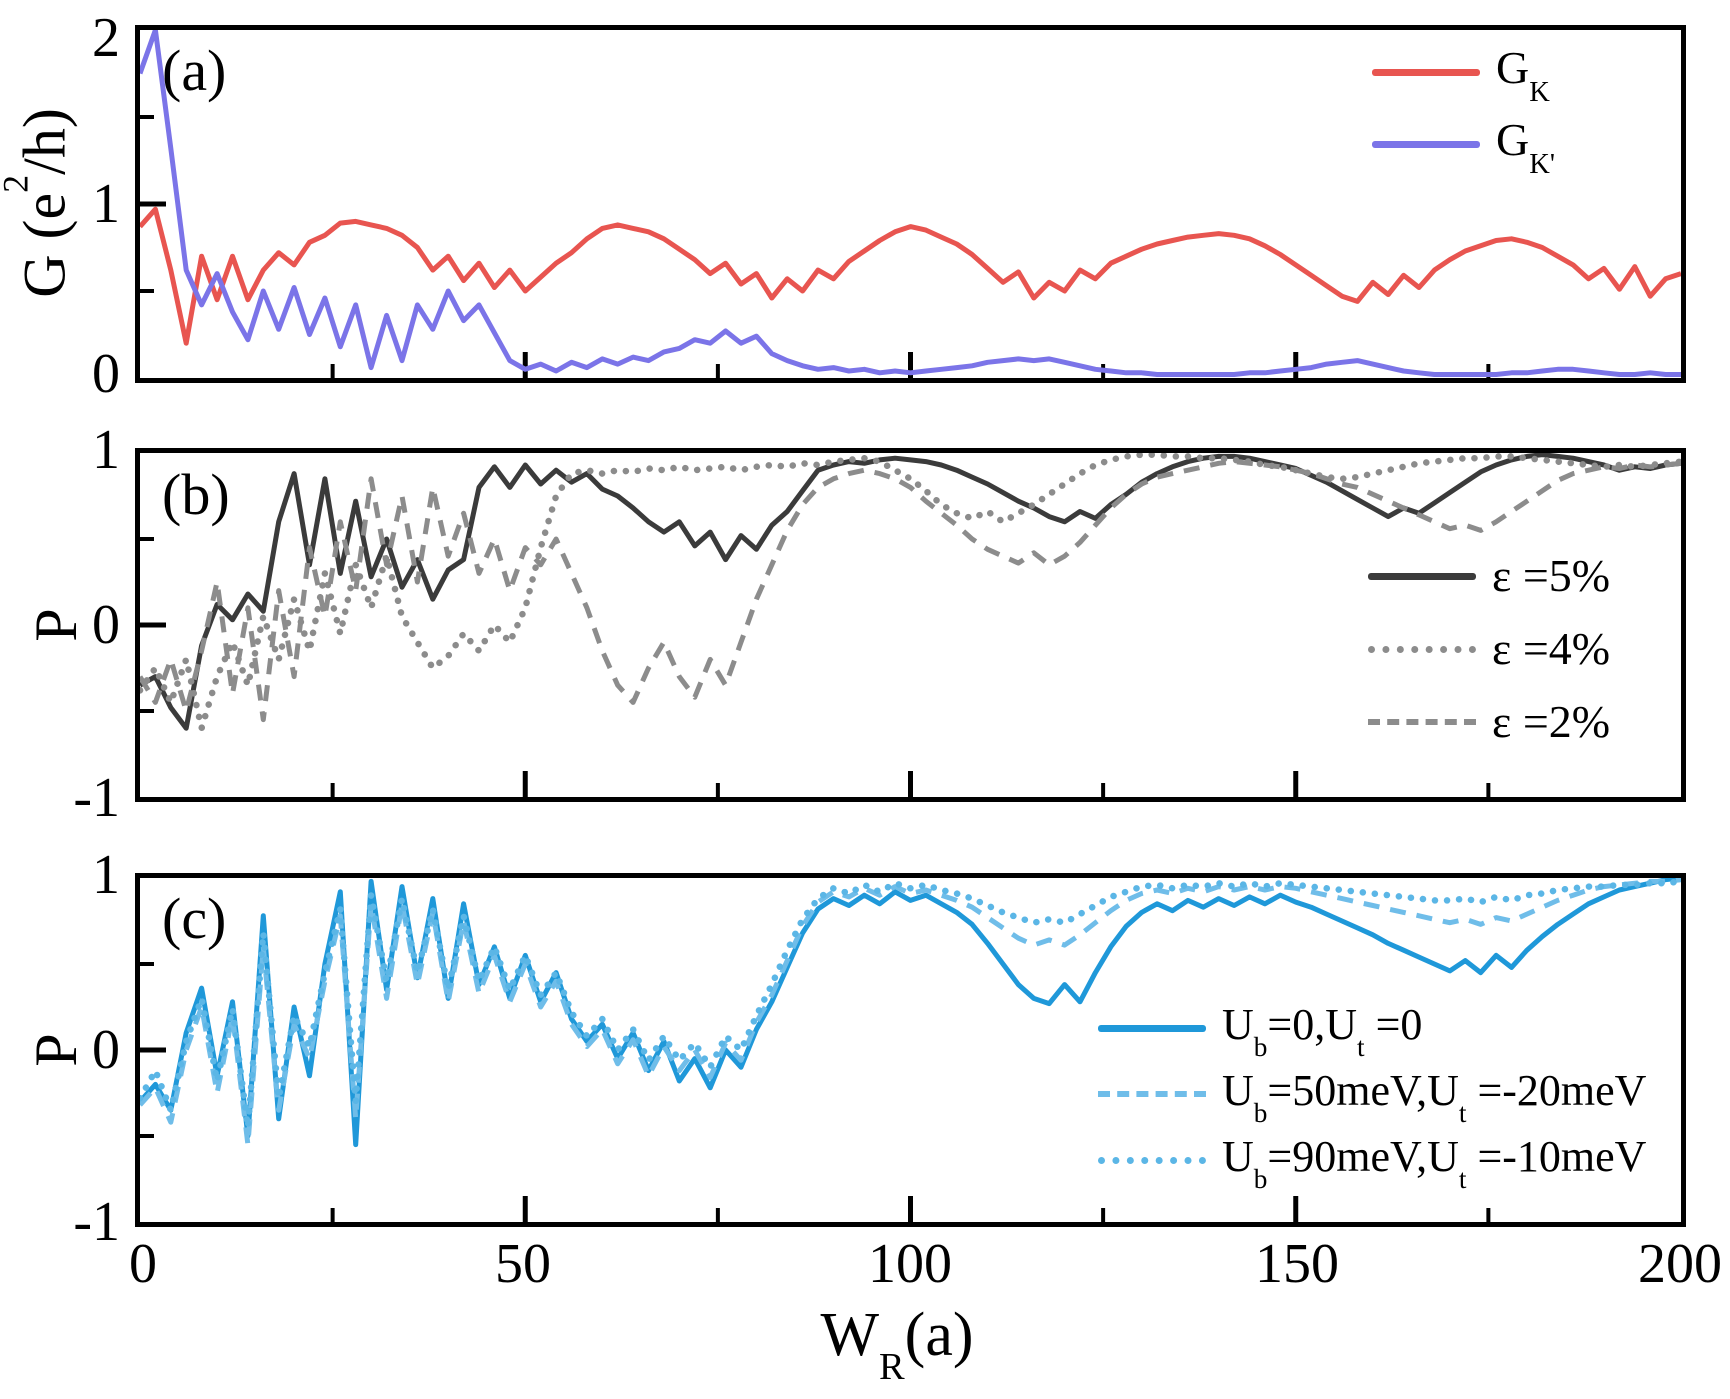 This screenshot has width=1730, height=1399. Describe the element at coordinates (910, 1264) in the screenshot. I see `xtick-100: 100` at that location.